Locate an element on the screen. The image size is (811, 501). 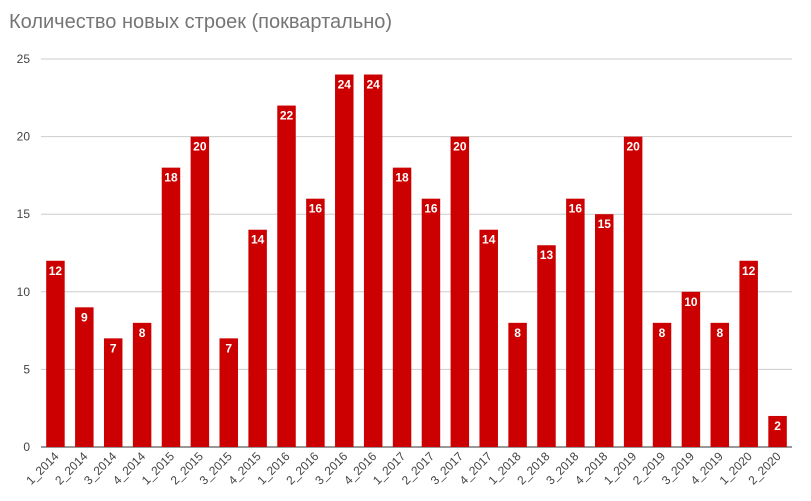
x-tick-label: 2_2020 is located at coordinates (764, 468).